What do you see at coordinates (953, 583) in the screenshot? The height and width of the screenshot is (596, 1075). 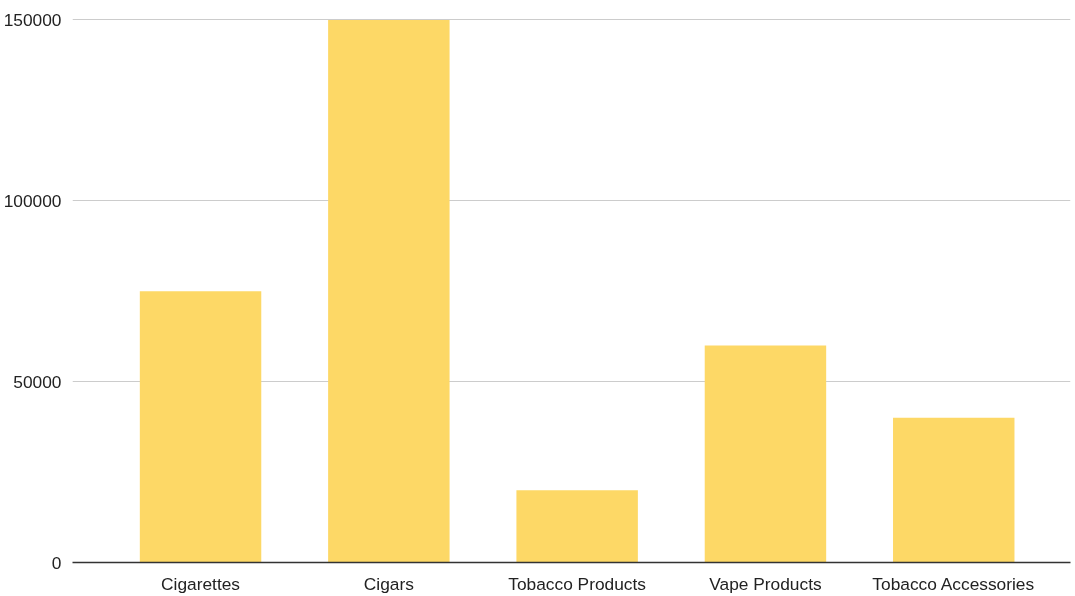 I see `x-tick-label: Tobacco Accessories` at bounding box center [953, 583].